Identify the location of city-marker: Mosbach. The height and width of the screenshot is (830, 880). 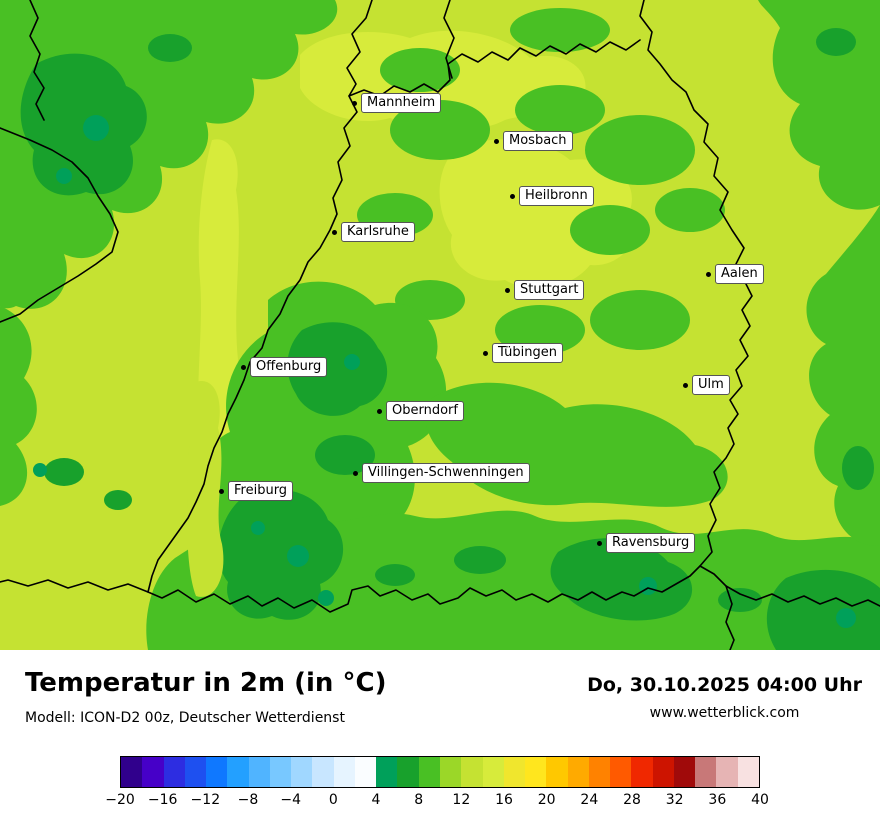
(533, 141).